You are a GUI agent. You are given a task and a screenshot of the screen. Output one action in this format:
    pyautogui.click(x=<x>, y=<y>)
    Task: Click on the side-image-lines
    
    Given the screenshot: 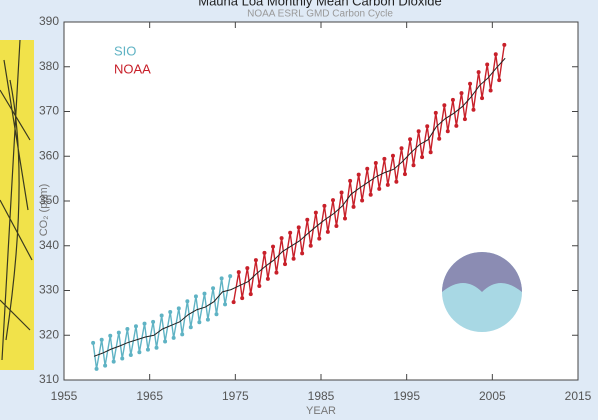 What is the action you would take?
    pyautogui.click(x=16, y=200)
    